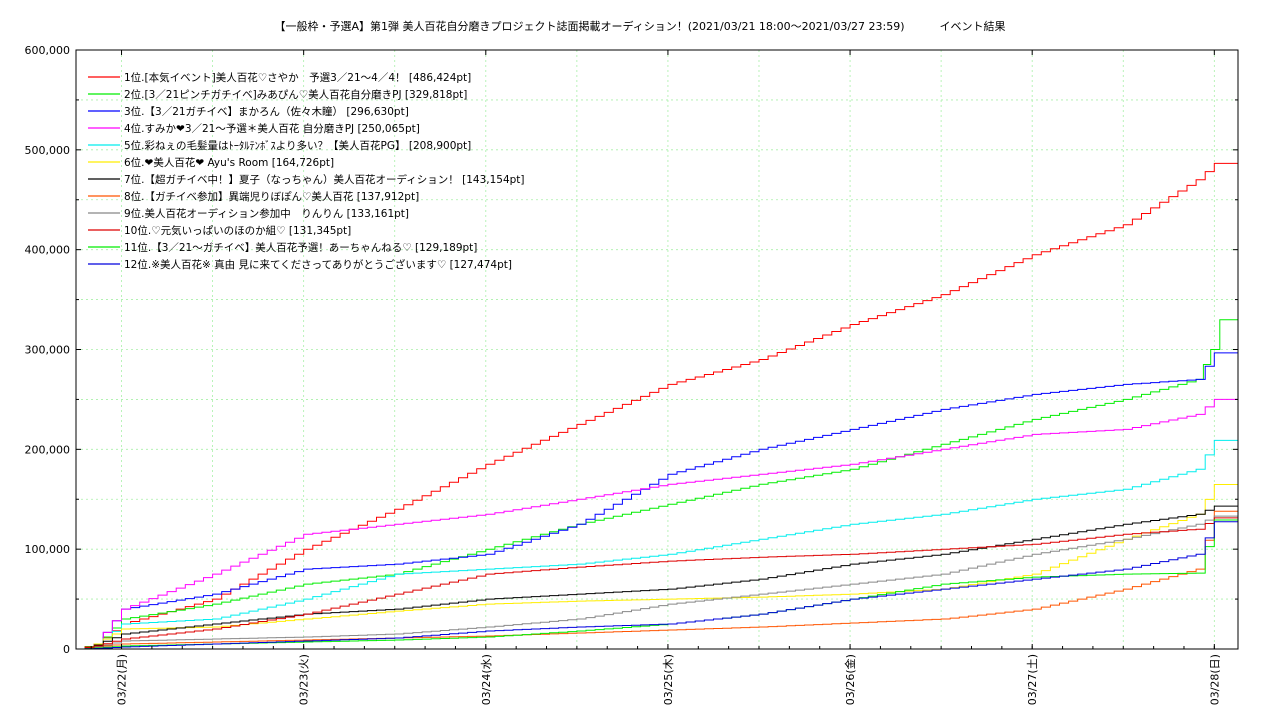  Describe the element at coordinates (229, 162) in the screenshot. I see `legend-entry: 6位.❤美人百花❤ Ayu's Room [164,726pt]` at that location.